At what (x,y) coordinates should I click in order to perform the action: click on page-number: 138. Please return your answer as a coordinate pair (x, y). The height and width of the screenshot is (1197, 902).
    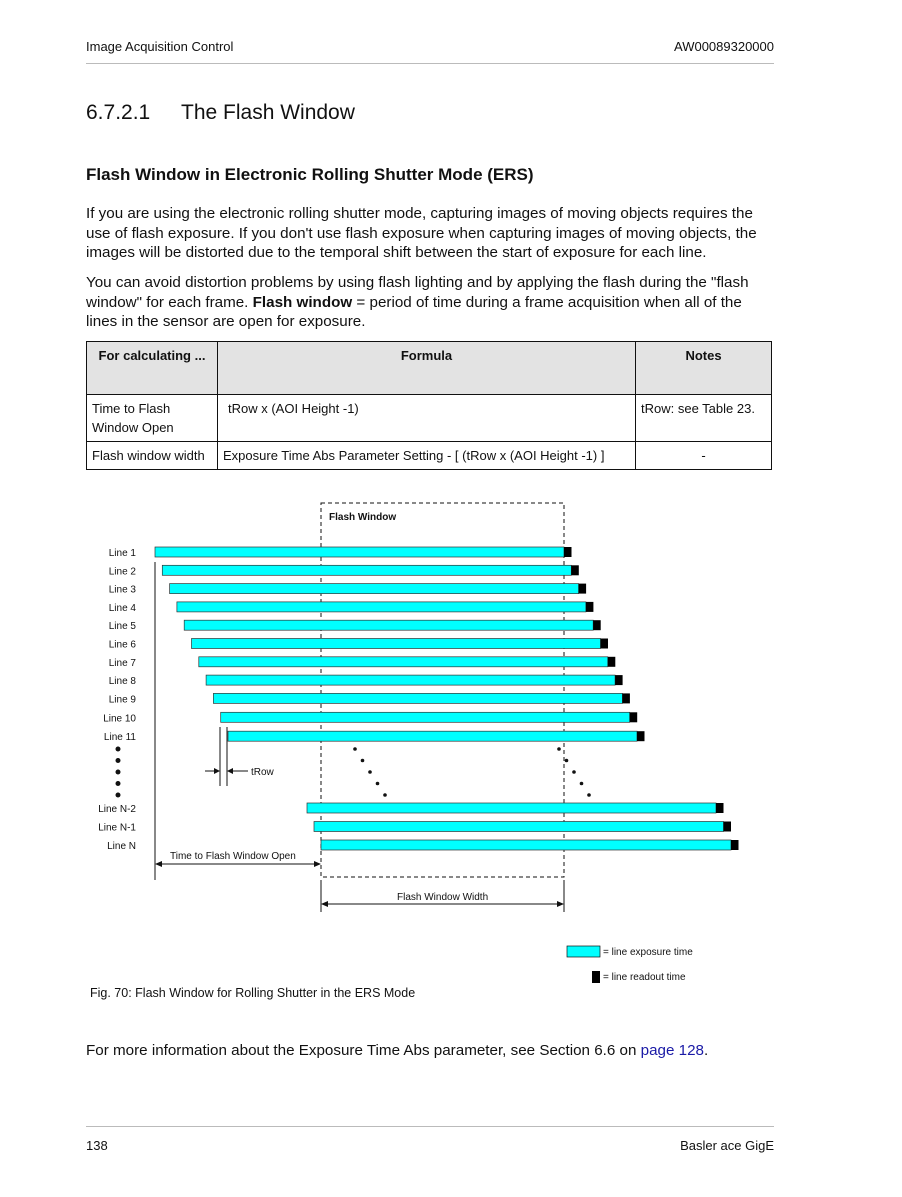
    Looking at the image, I should click on (97, 1145).